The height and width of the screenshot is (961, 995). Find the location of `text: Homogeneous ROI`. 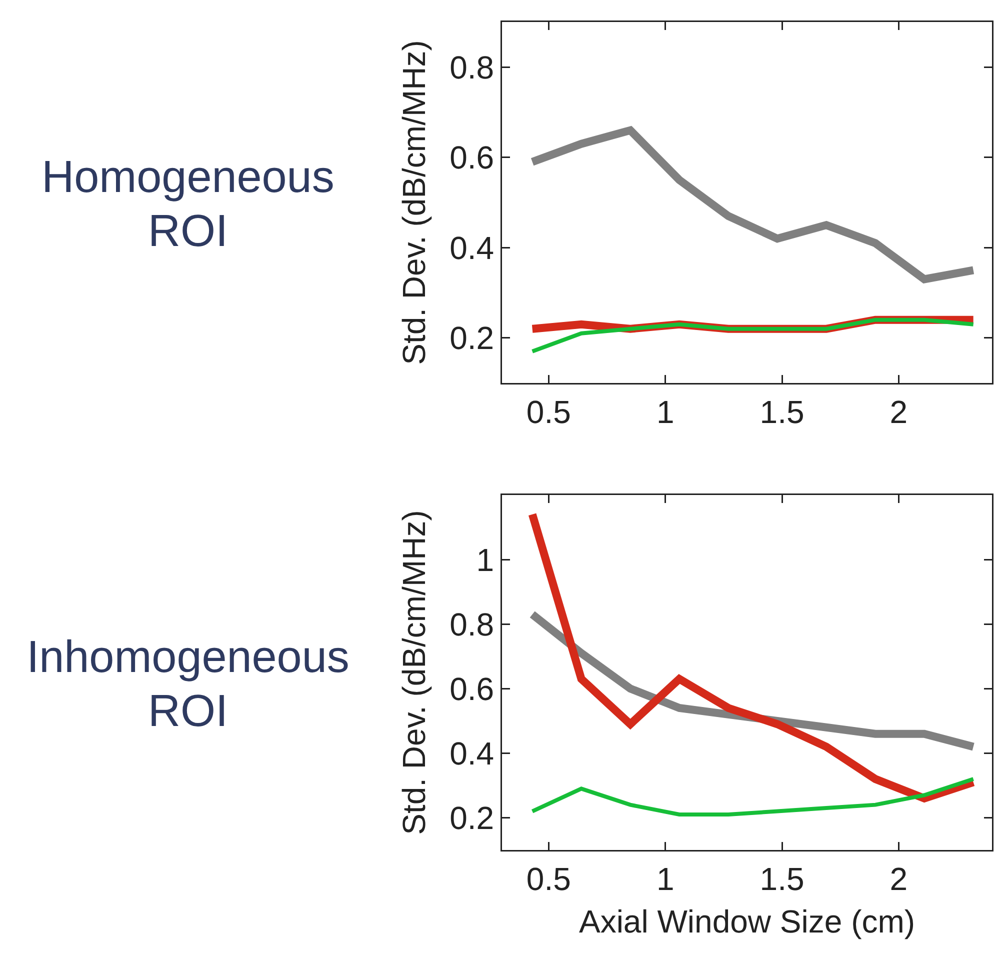

text: Homogeneous ROI is located at coordinates (188, 204).